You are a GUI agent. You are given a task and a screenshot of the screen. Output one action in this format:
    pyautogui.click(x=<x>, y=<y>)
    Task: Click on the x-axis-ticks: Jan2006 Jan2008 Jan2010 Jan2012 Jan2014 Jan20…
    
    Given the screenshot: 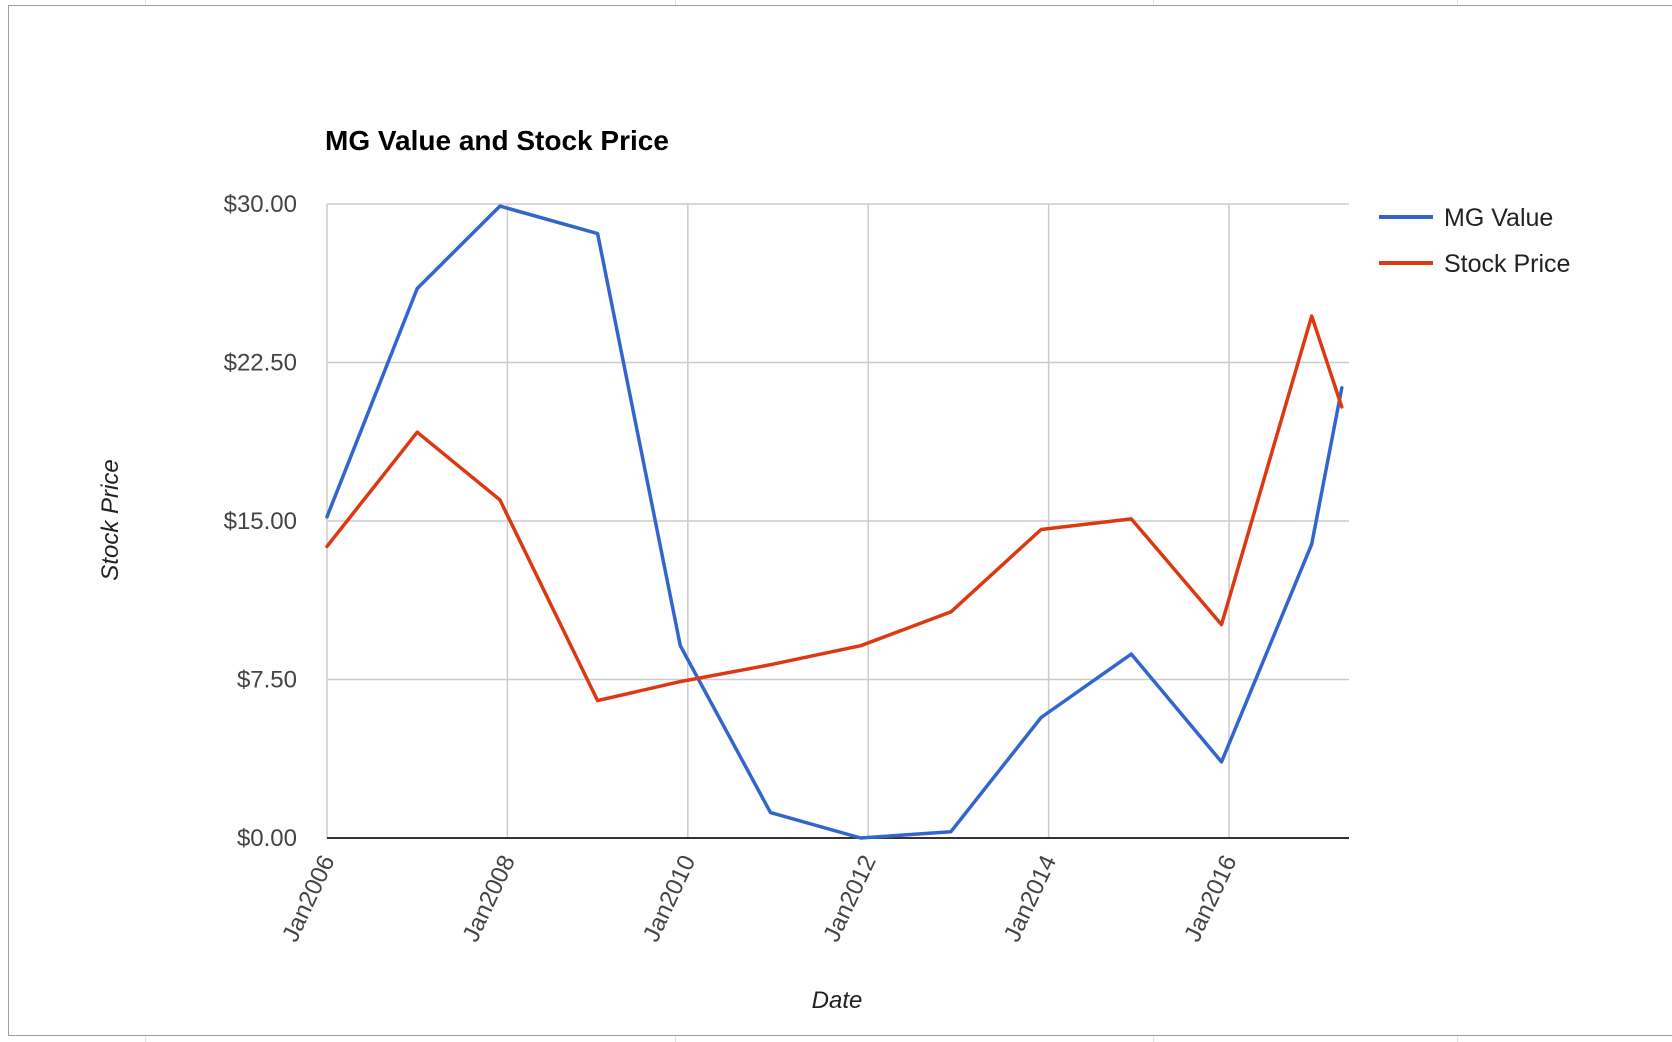 What is the action you would take?
    pyautogui.click(x=759, y=898)
    